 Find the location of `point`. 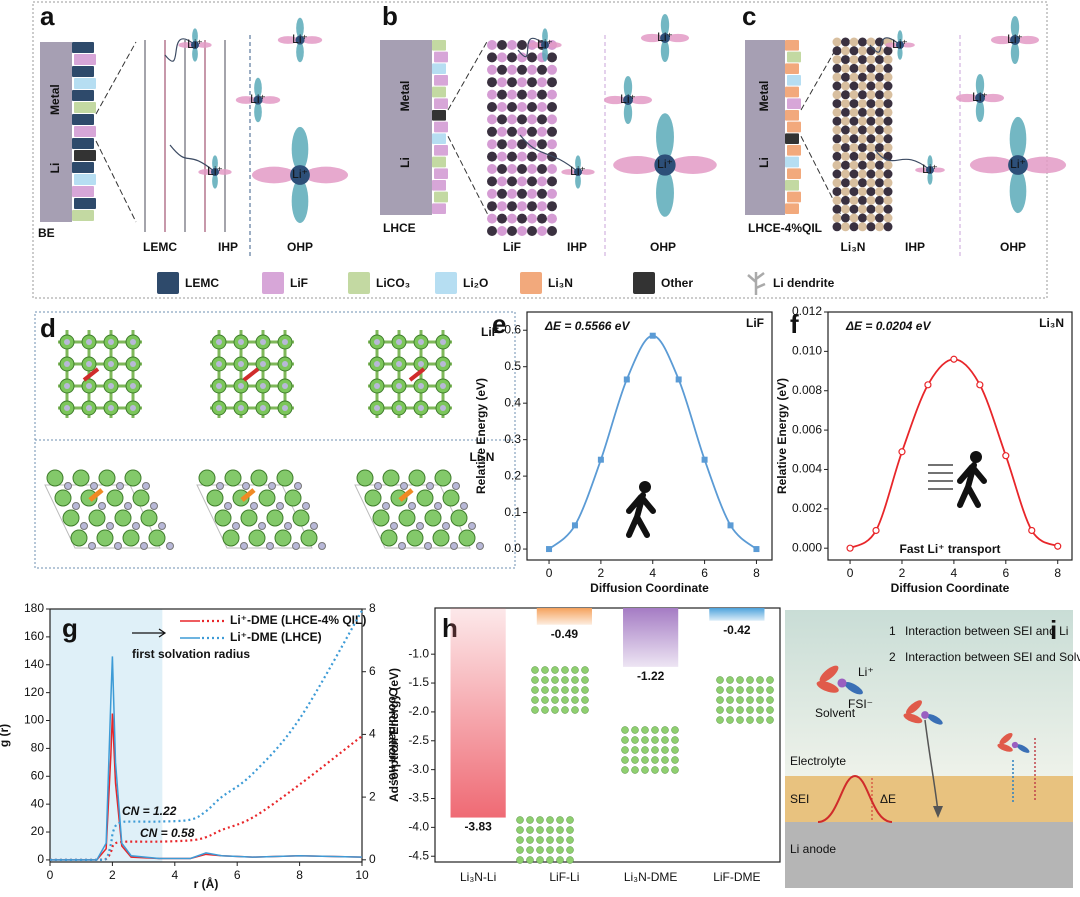

point is located at coordinates (704, 459).